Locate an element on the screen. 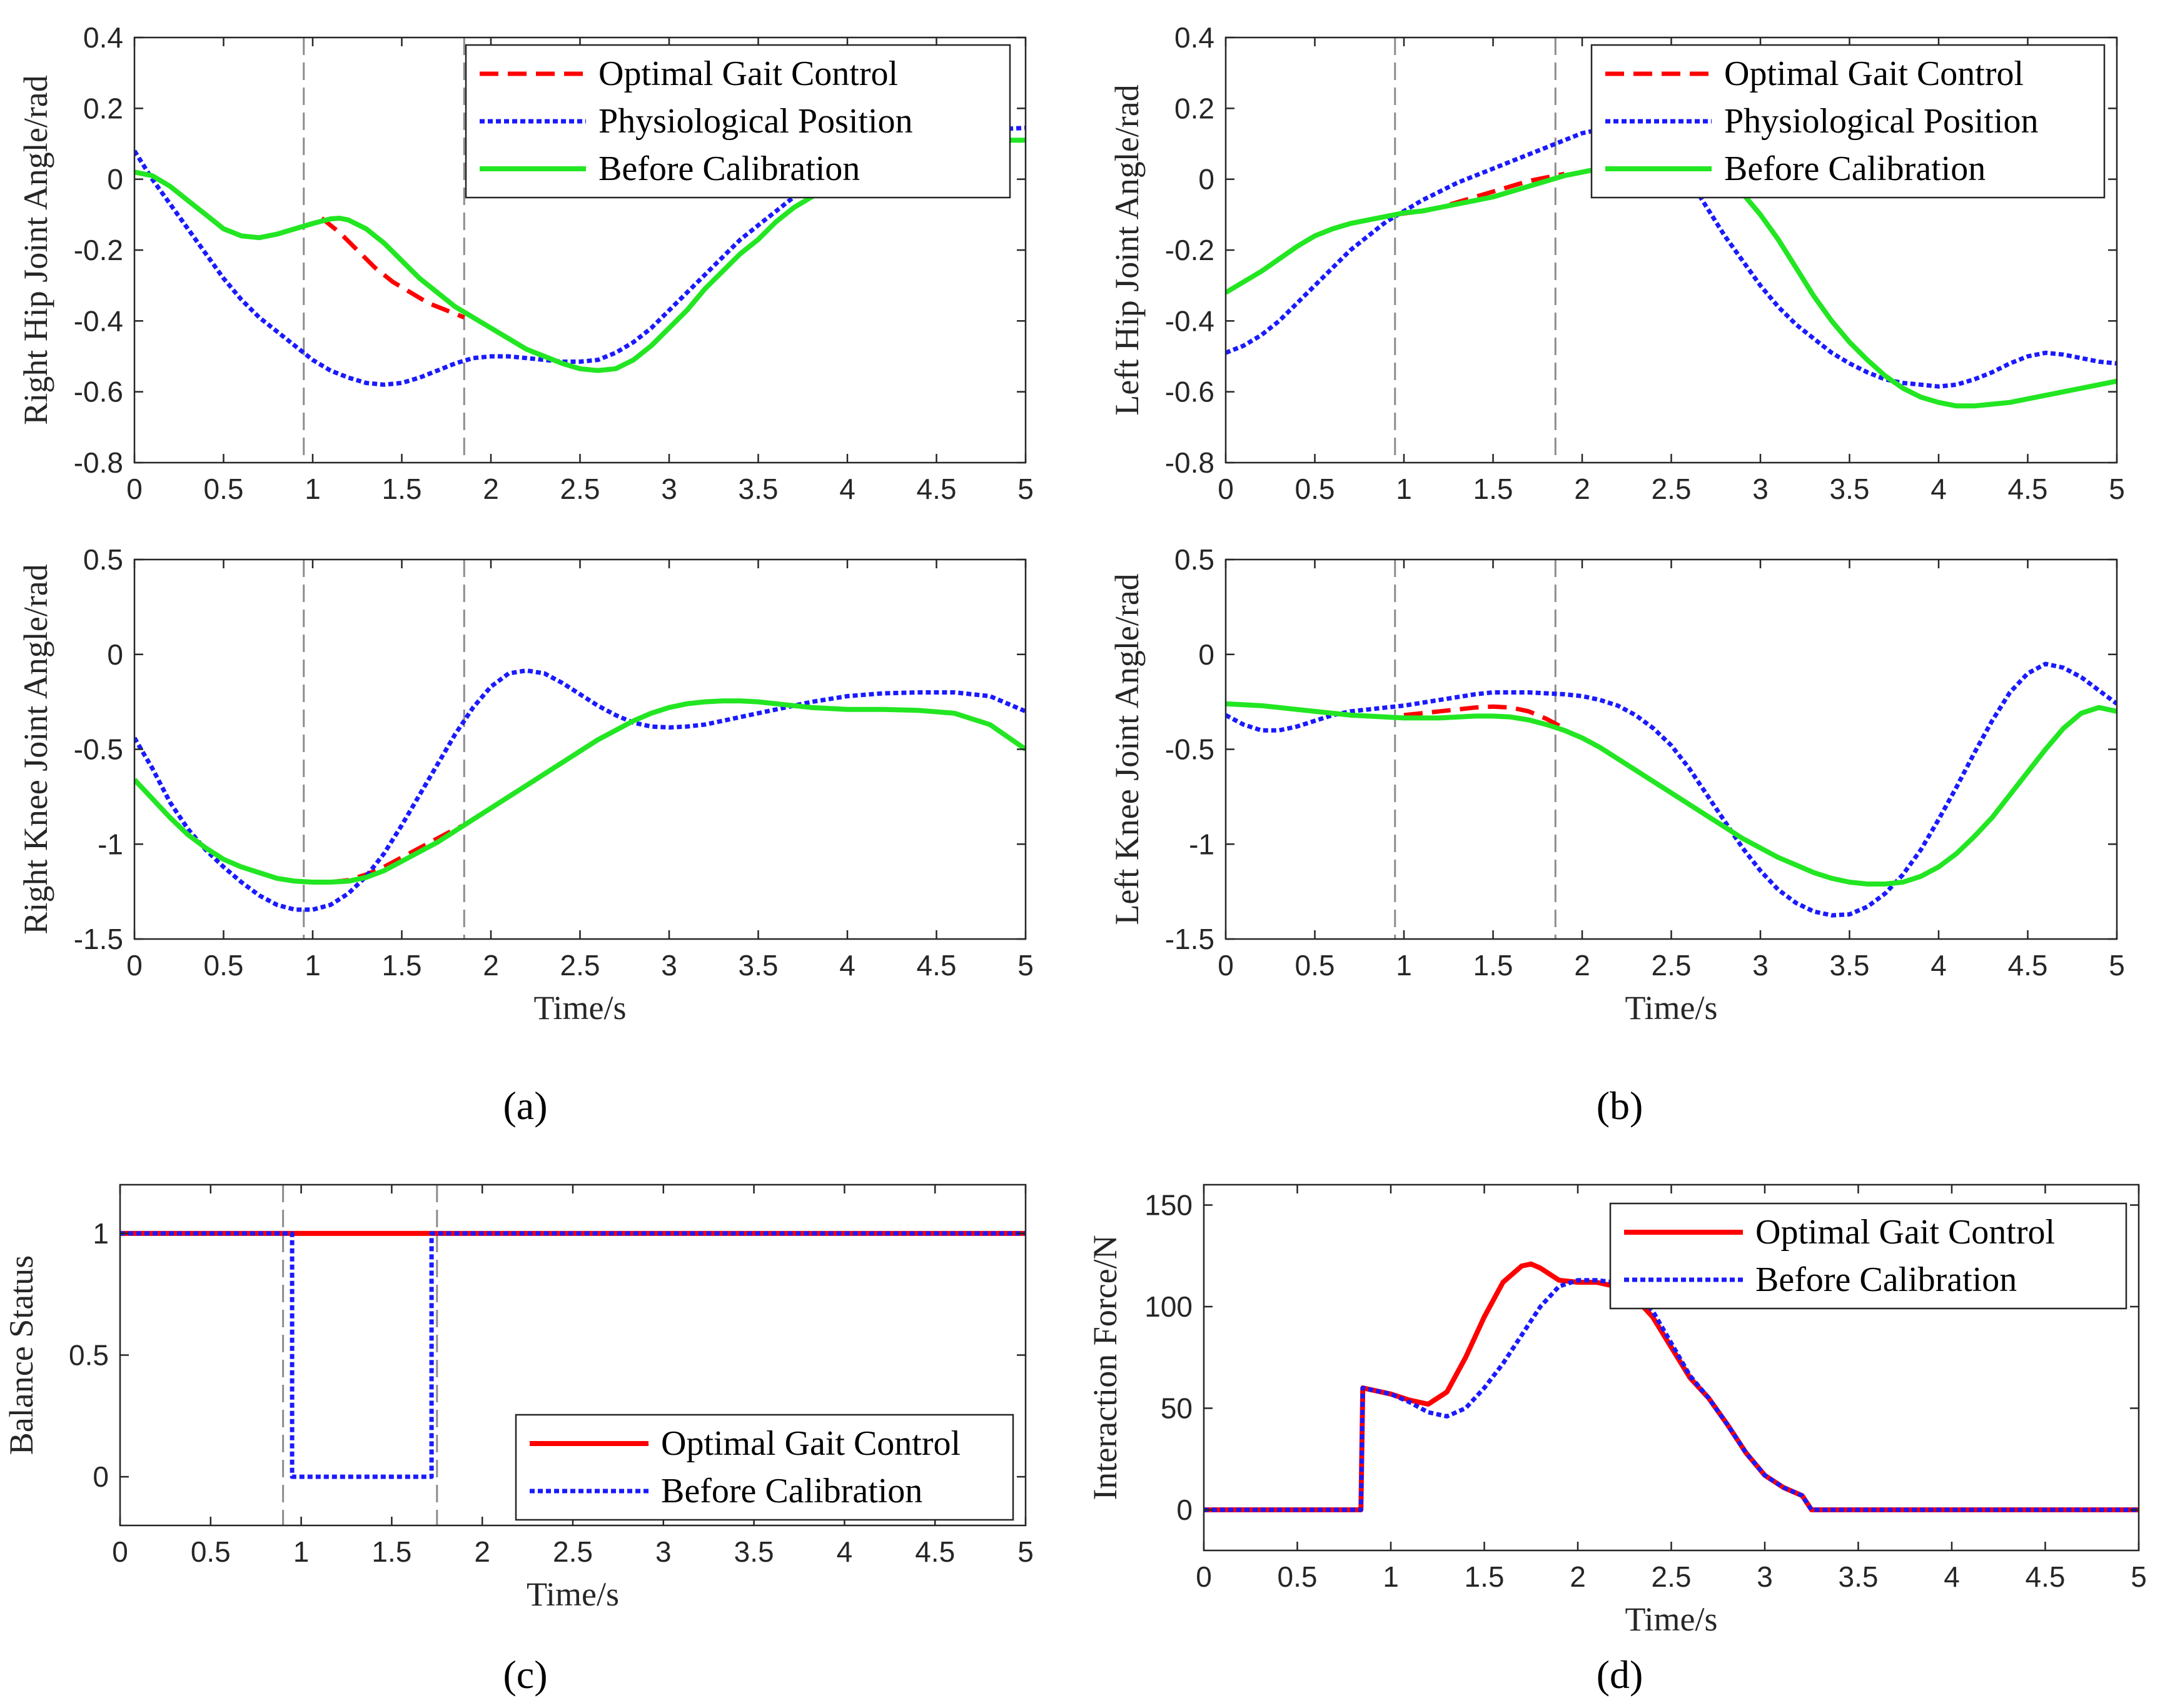 Image resolution: width=2160 pixels, height=1708 pixels. y-axis-title: Left Hip Joint Angle/rad is located at coordinates (1127, 249).